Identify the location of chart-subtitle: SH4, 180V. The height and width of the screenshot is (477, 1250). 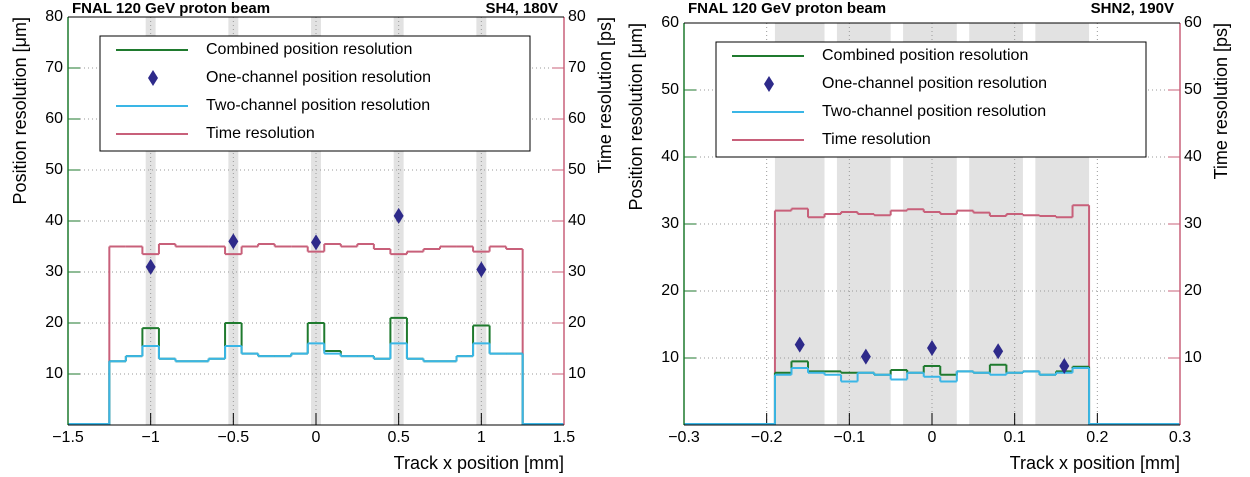
(521, 8).